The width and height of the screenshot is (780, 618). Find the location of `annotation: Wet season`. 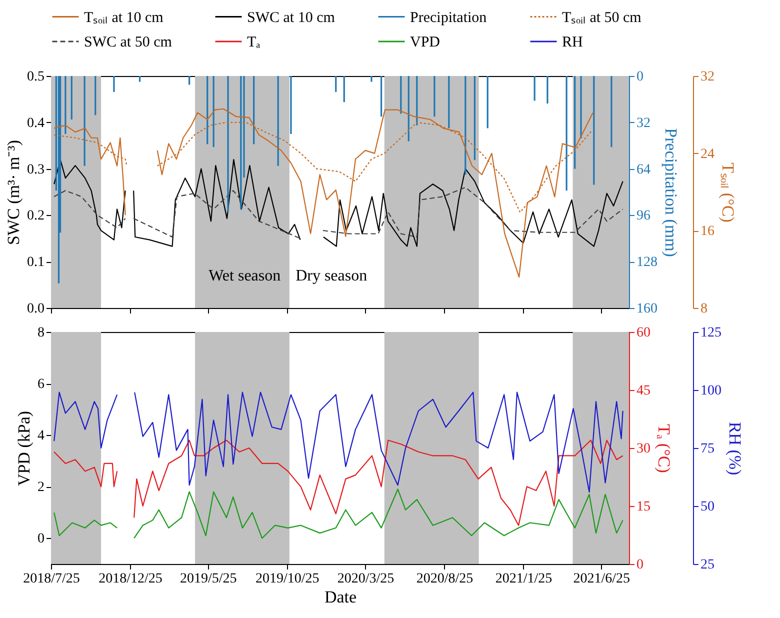

annotation: Wet season is located at coordinates (244, 276).